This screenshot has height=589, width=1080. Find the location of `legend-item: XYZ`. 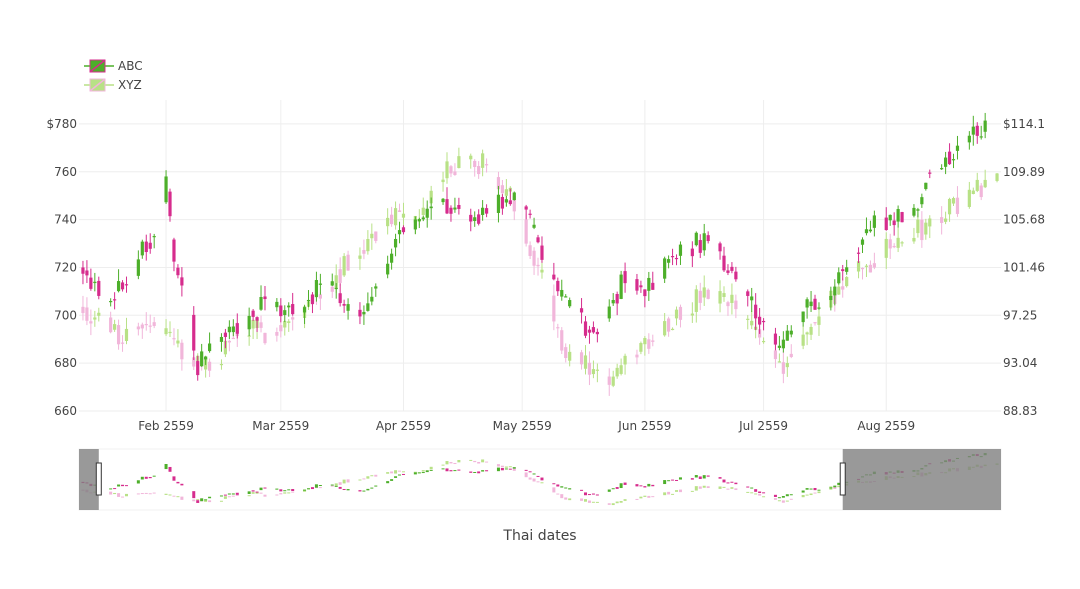

legend-item: XYZ is located at coordinates (113, 85).